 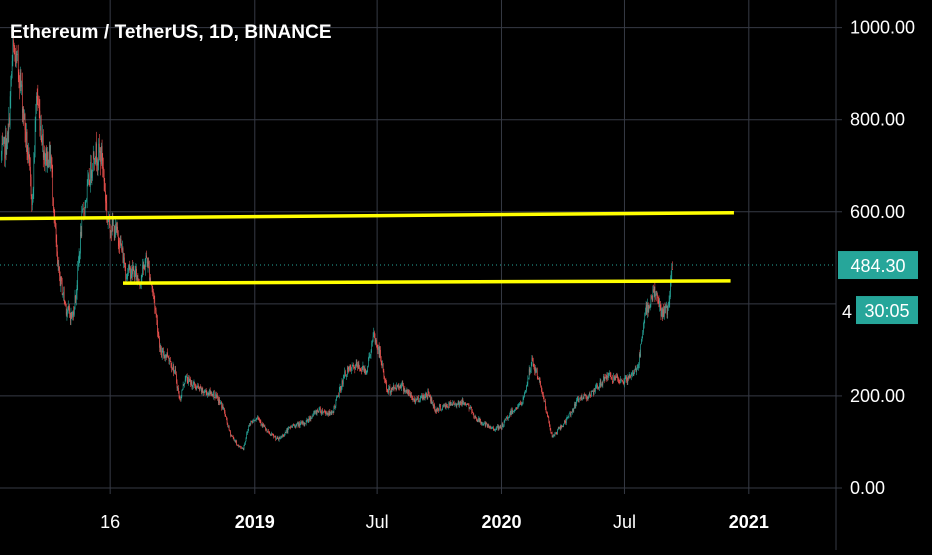 I want to click on price-scale: 1000.00 800.00 600.00 200.00 0.00, so click(x=875, y=258).